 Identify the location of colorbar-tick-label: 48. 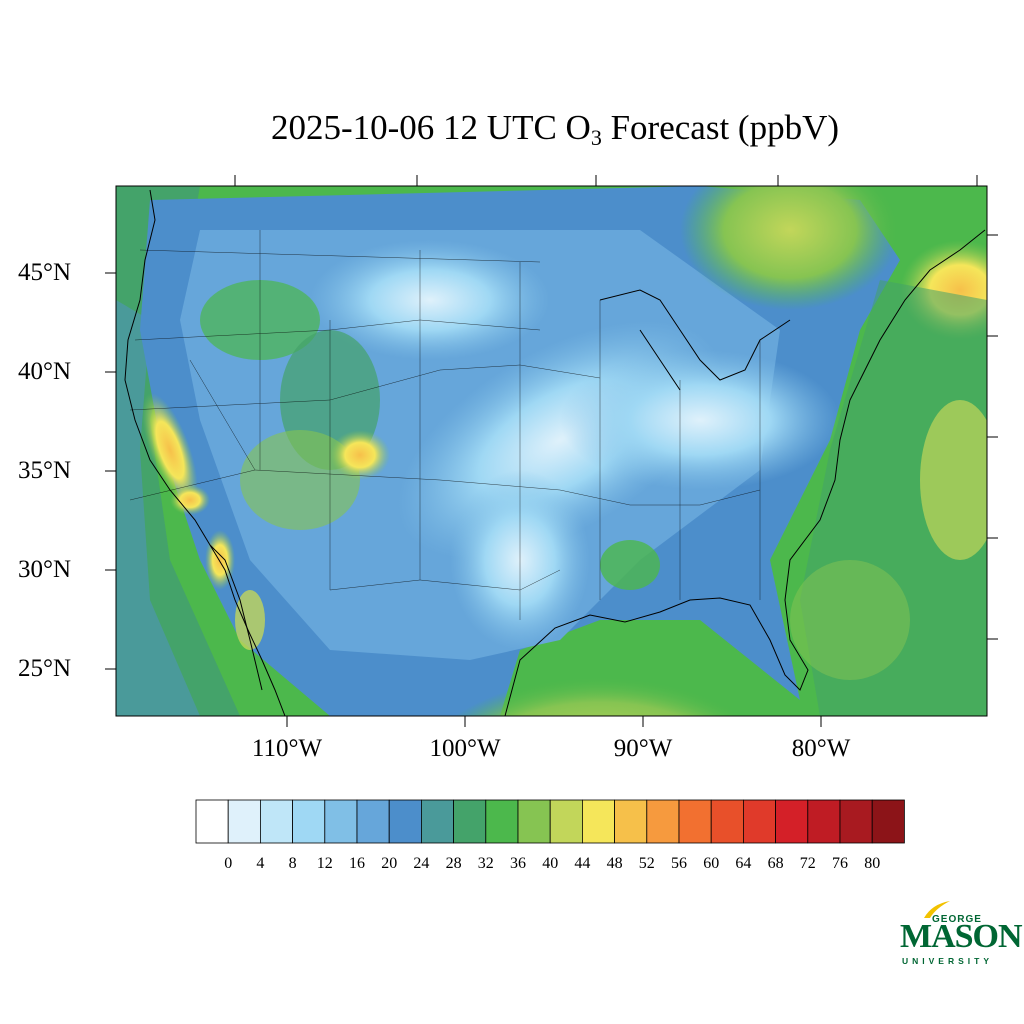
(614, 863).